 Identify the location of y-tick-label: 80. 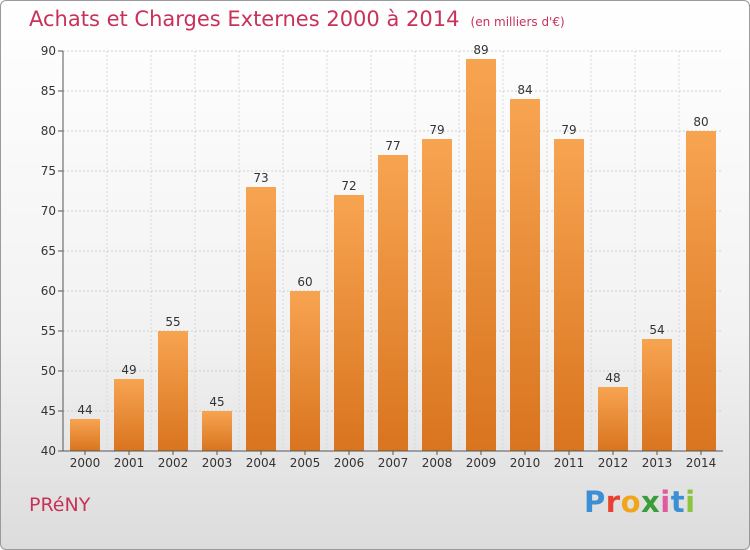
(48, 131).